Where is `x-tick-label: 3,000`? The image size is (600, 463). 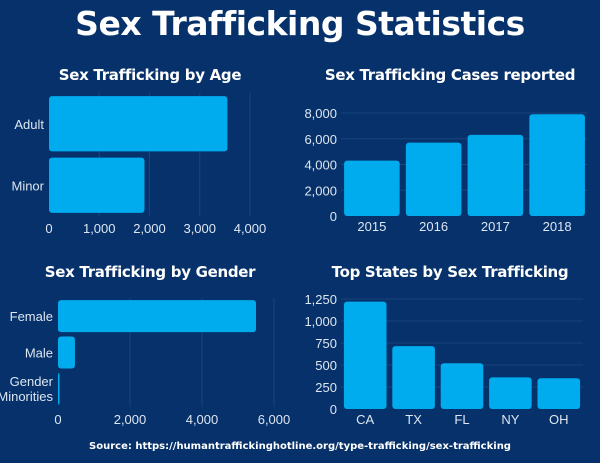
x-tick-label: 3,000 is located at coordinates (199, 228).